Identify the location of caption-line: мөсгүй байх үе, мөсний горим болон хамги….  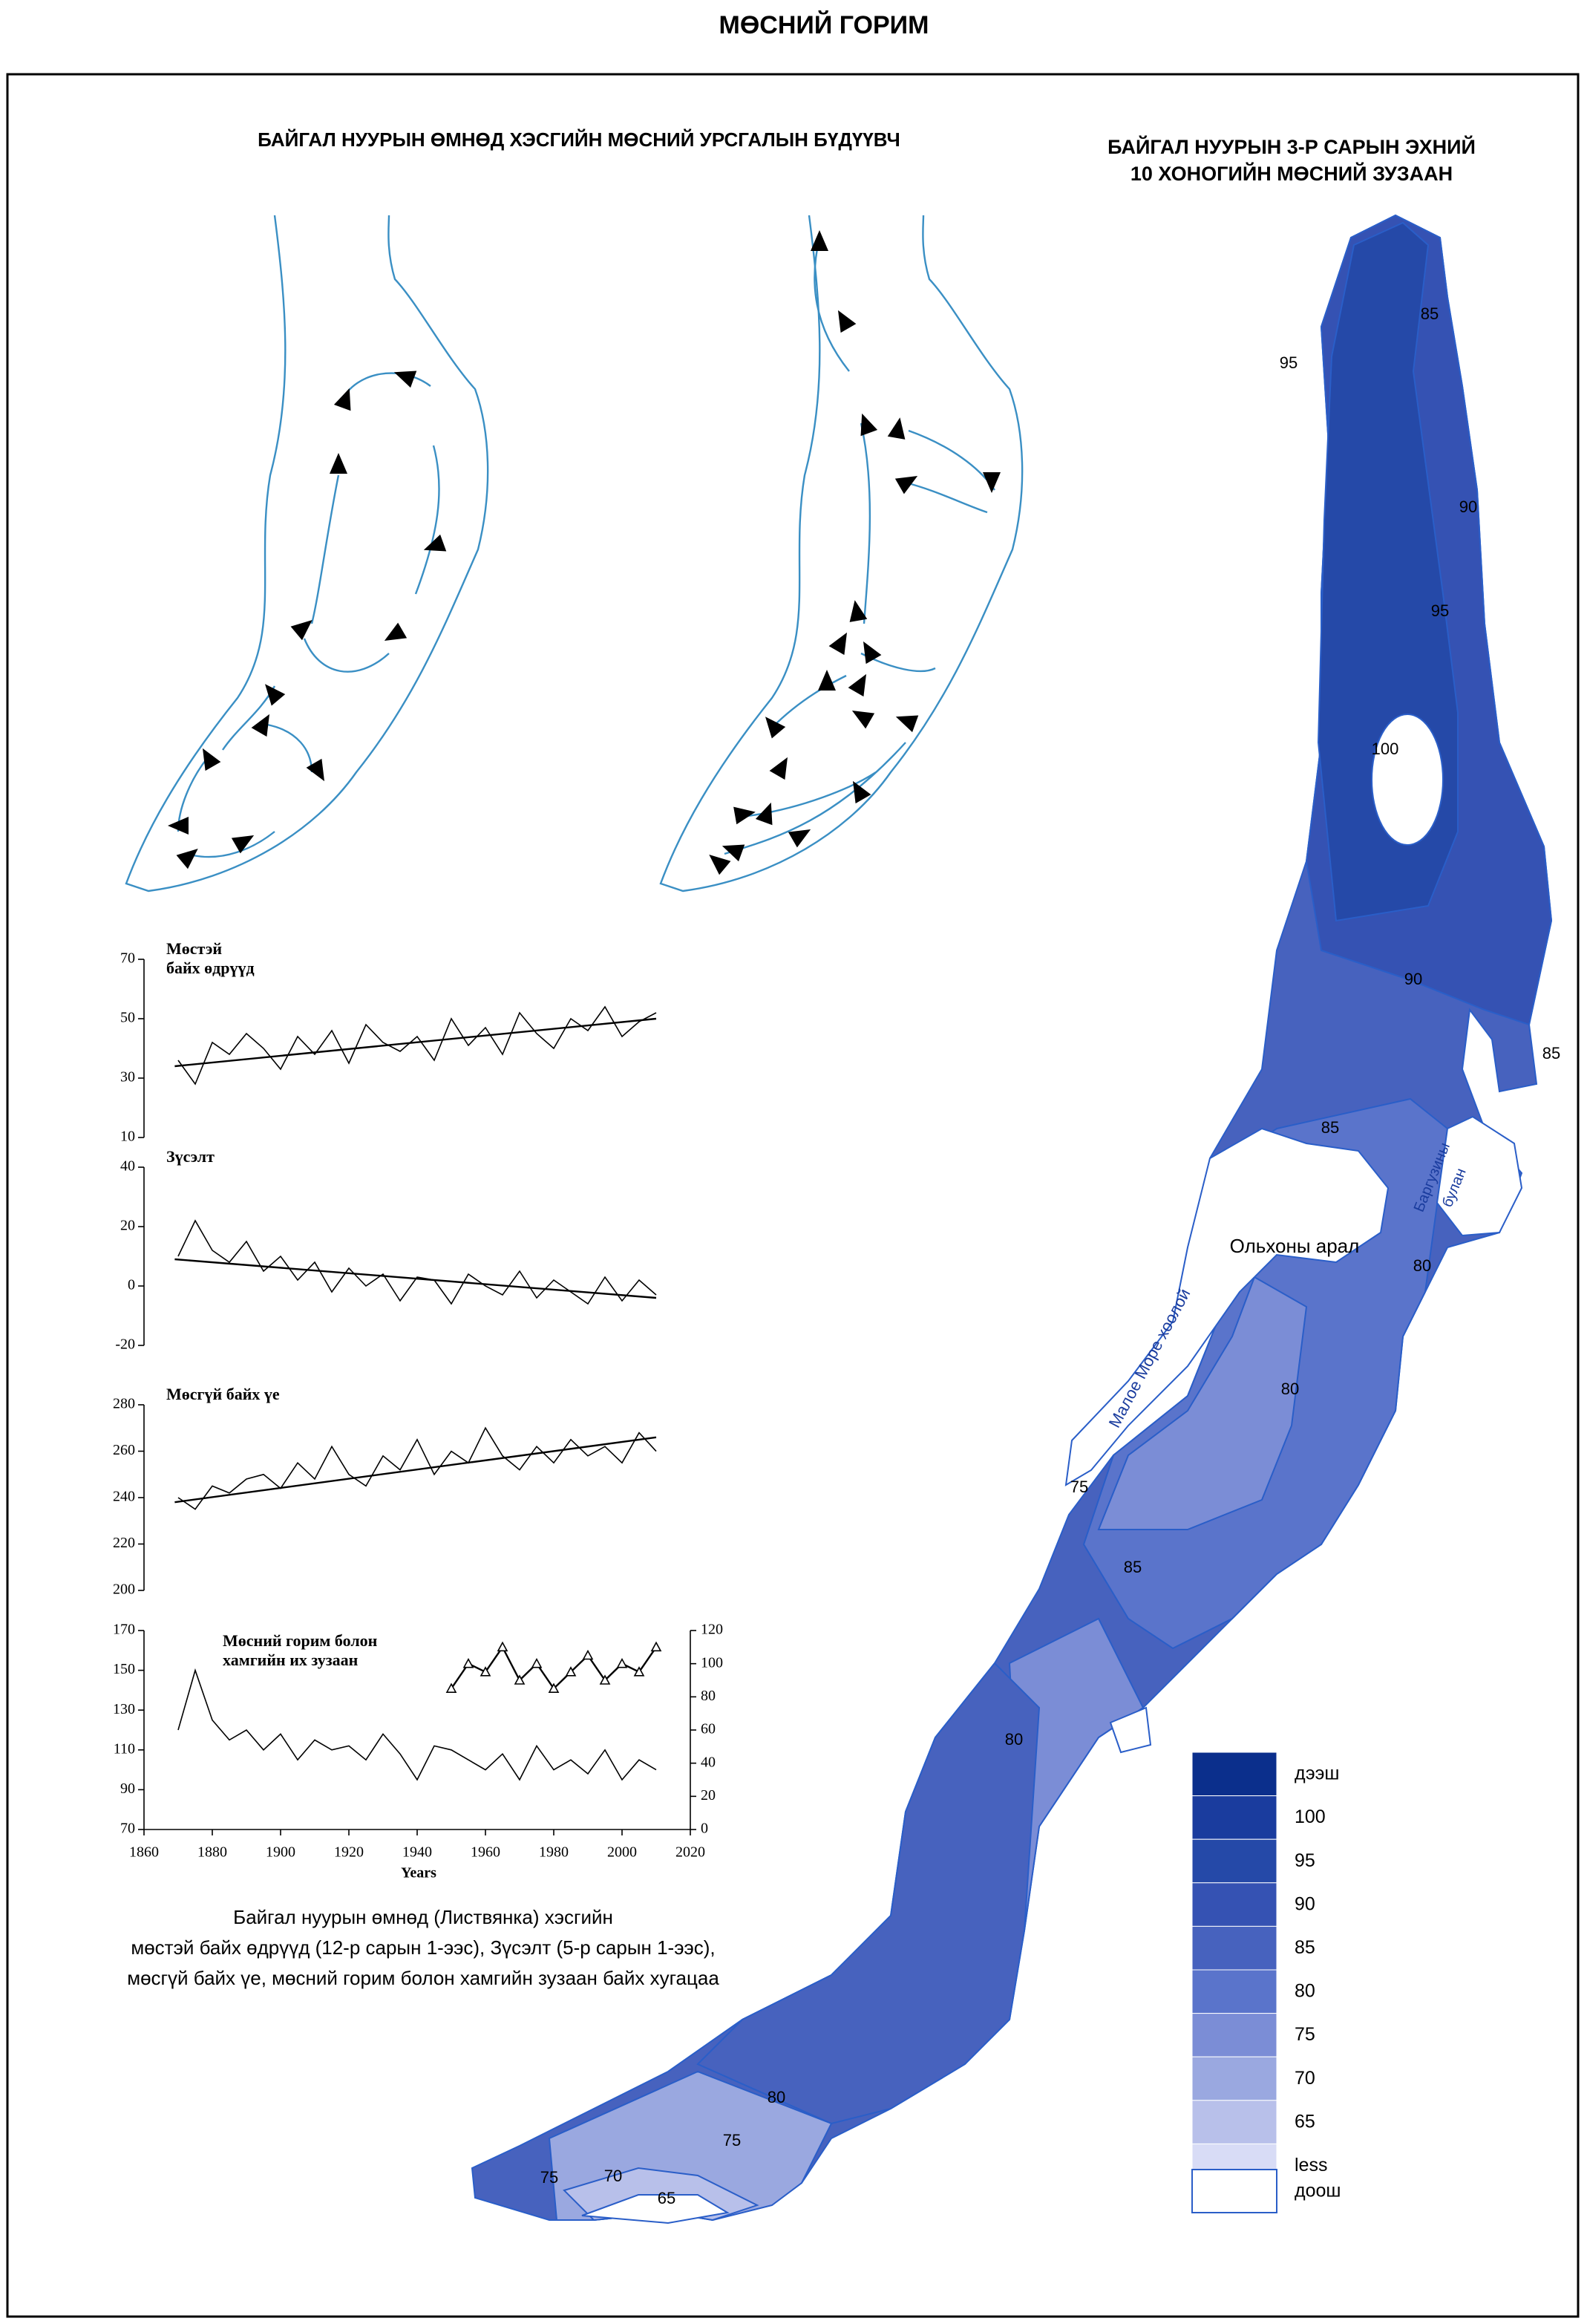
(423, 1978).